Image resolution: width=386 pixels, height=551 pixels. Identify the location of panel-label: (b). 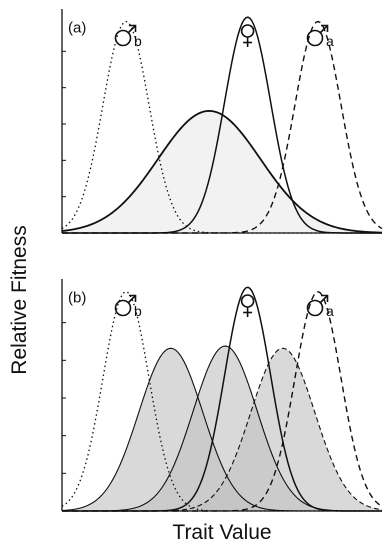
(77, 297).